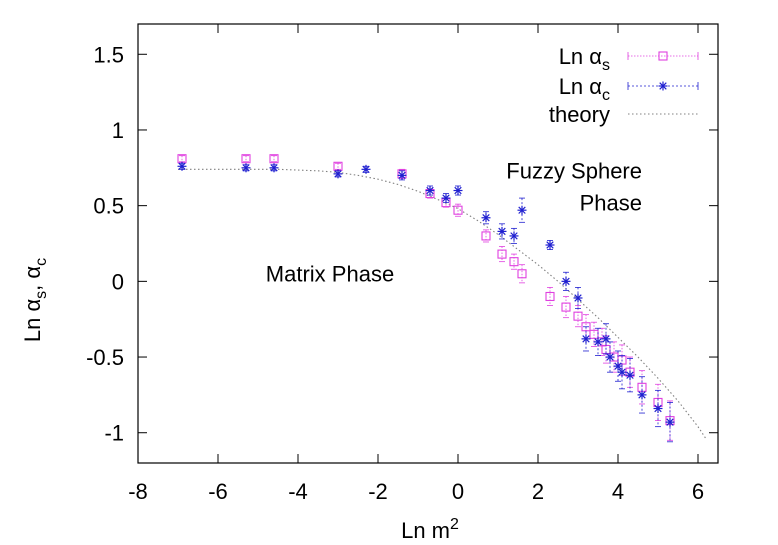 Image resolution: width=778 pixels, height=545 pixels. Describe the element at coordinates (218, 491) in the screenshot. I see `x-tick-label: -6` at that location.